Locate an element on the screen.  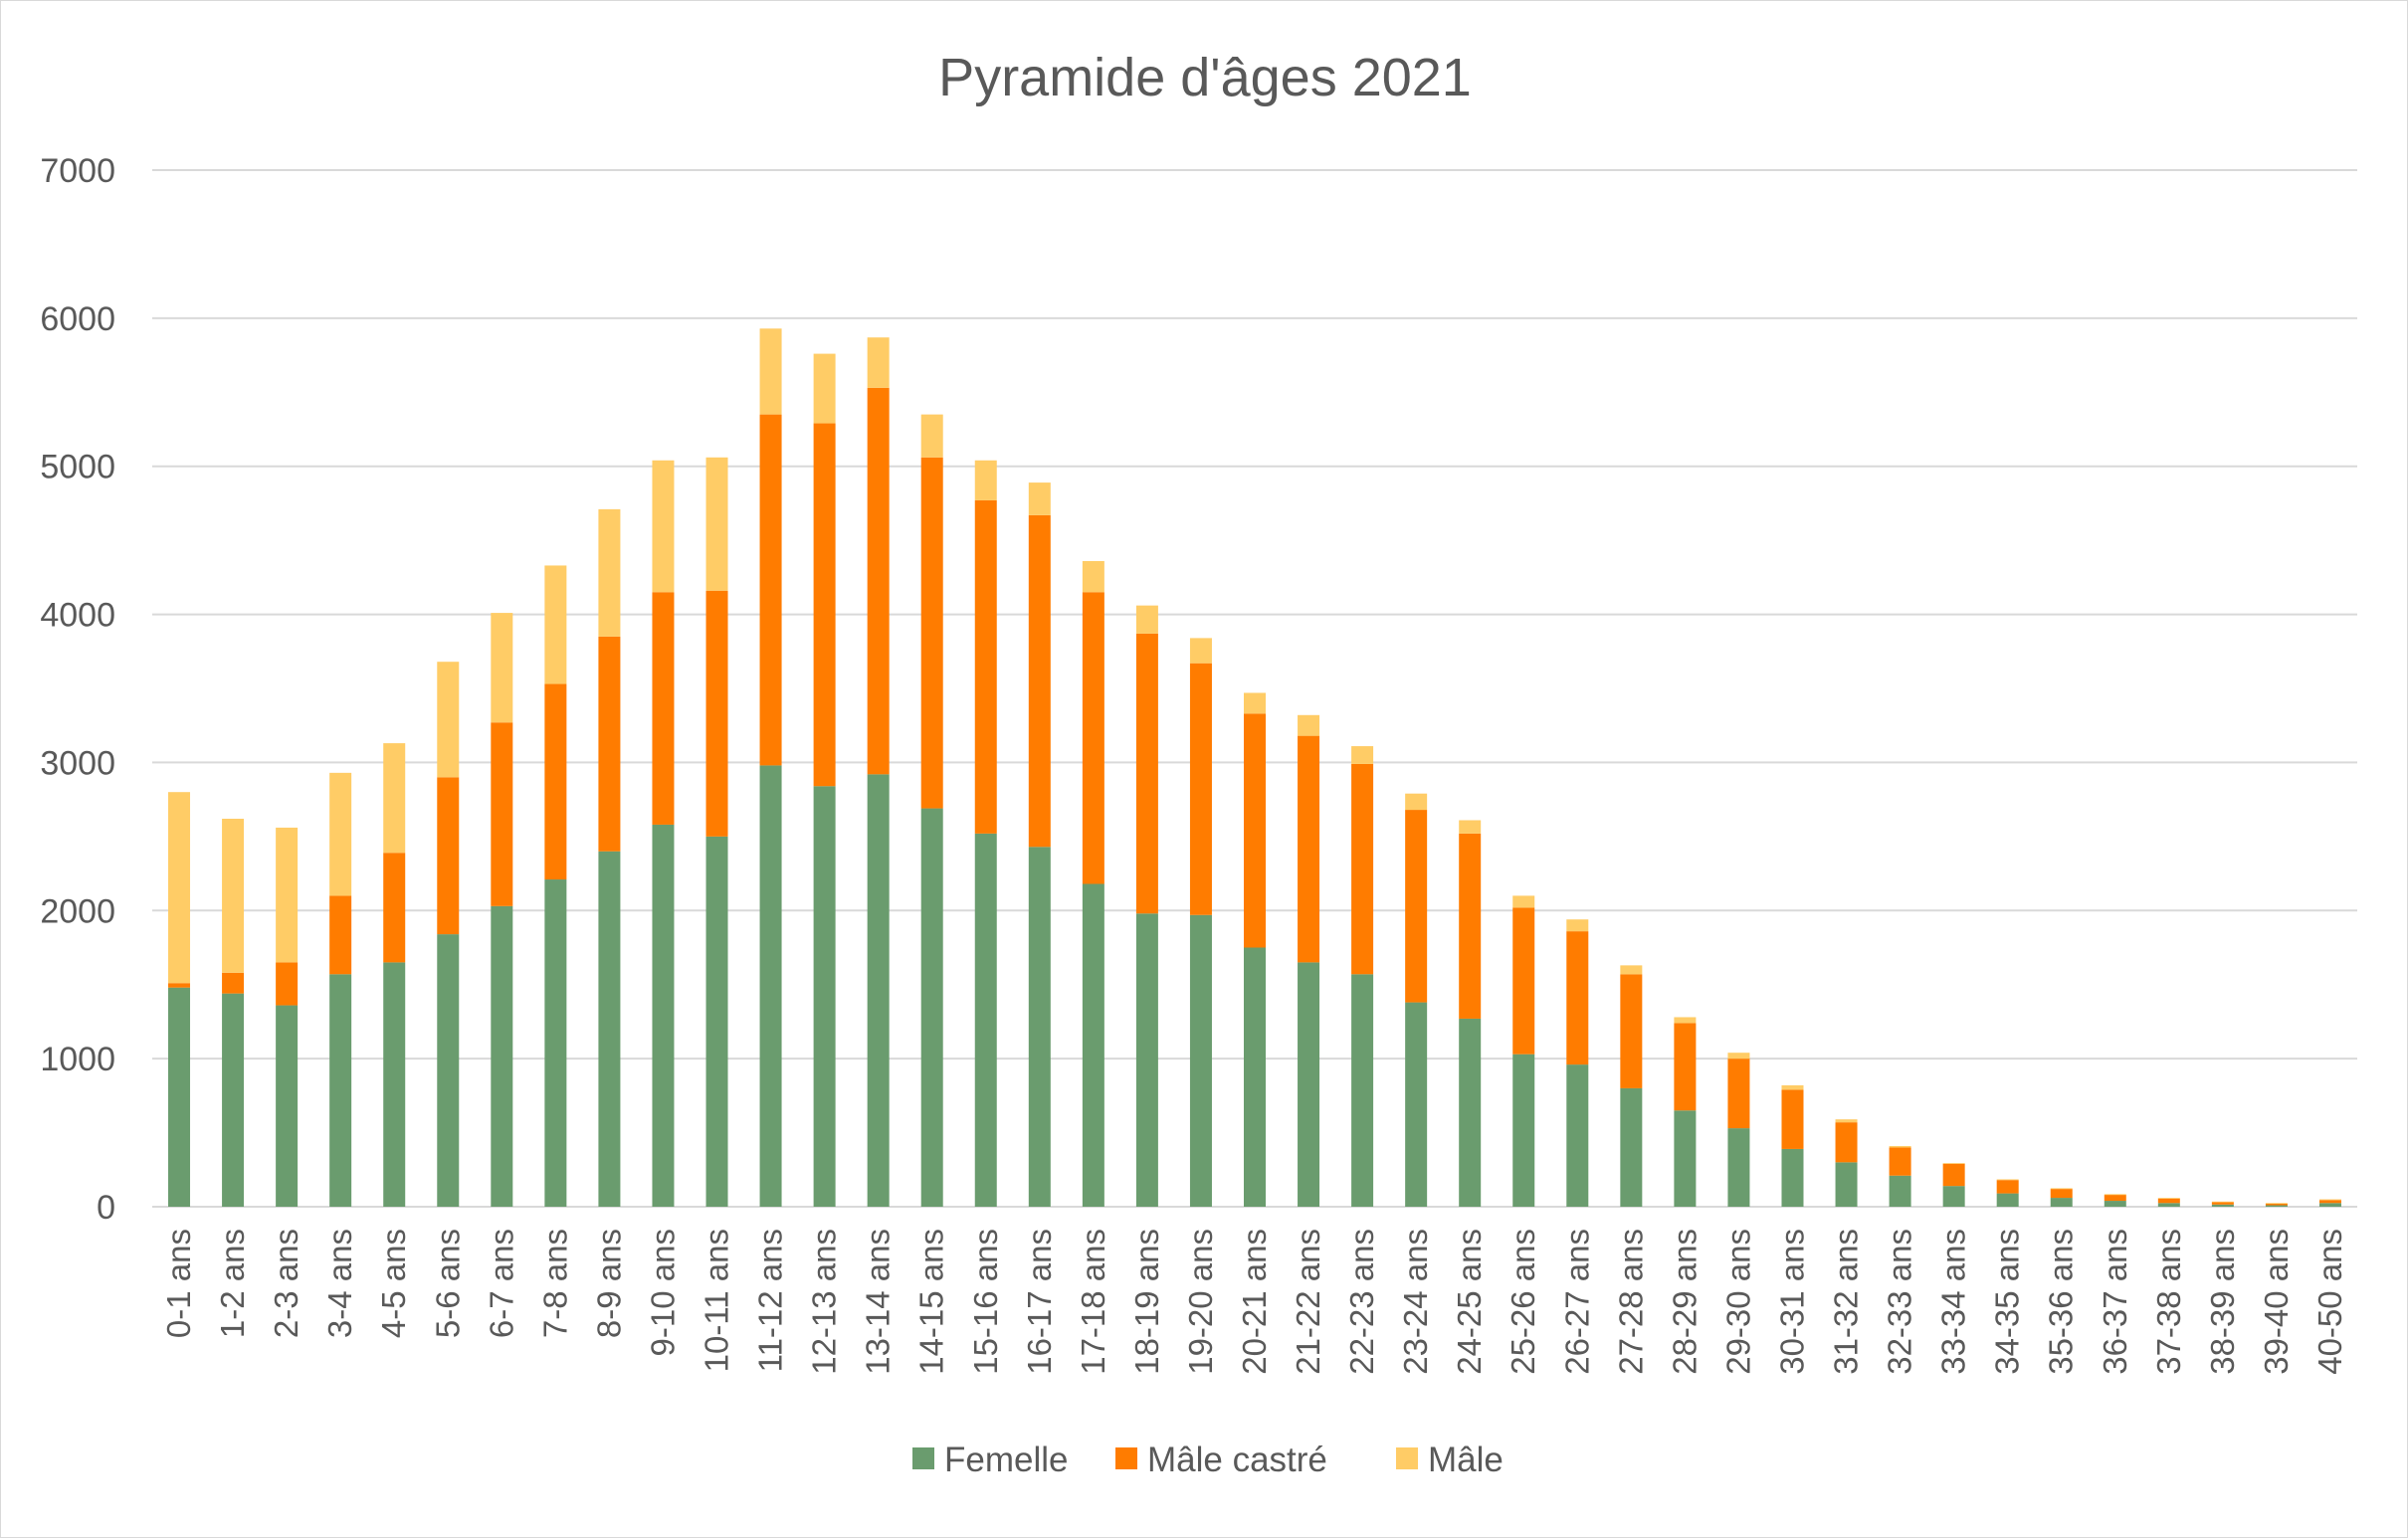
x-tick-label: 24-25 ans is located at coordinates (1469, 1302).